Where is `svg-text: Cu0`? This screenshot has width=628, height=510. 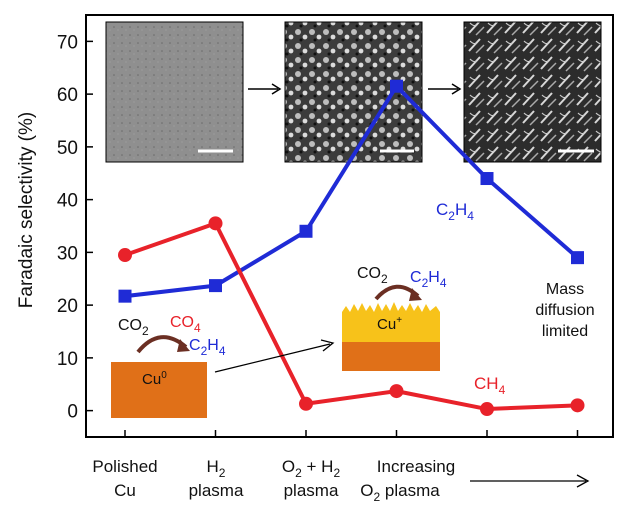
svg-text: Cu0 is located at coordinates (154, 379).